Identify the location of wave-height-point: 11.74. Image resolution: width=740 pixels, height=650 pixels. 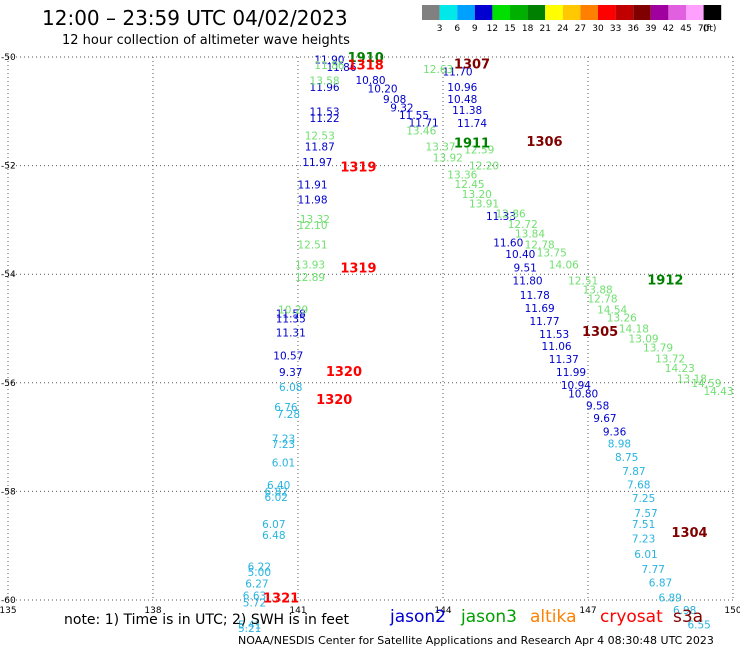
(472, 124).